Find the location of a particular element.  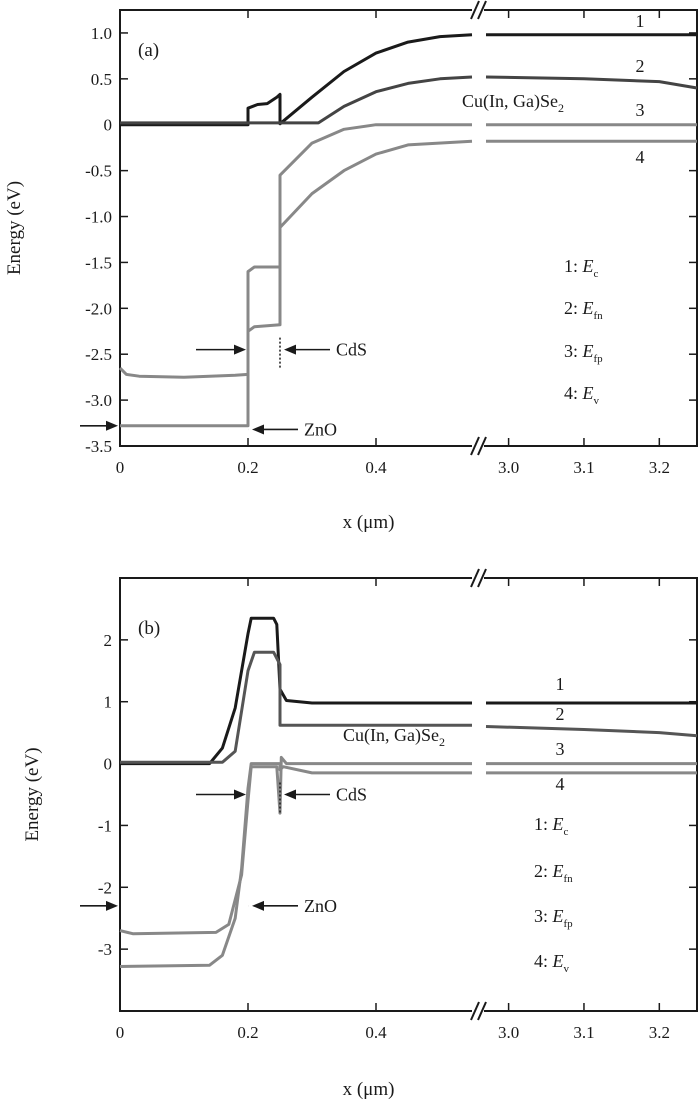

y-tick-label: -2 is located at coordinates (105, 887).